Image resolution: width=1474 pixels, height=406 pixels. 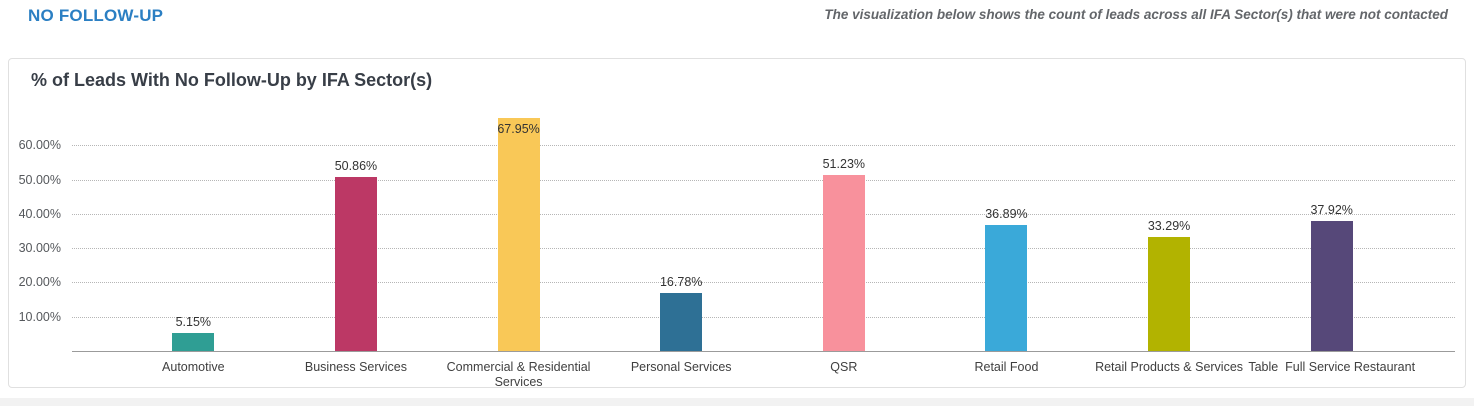 What do you see at coordinates (96, 15) in the screenshot?
I see `page-title: NO FOLLOW-UP` at bounding box center [96, 15].